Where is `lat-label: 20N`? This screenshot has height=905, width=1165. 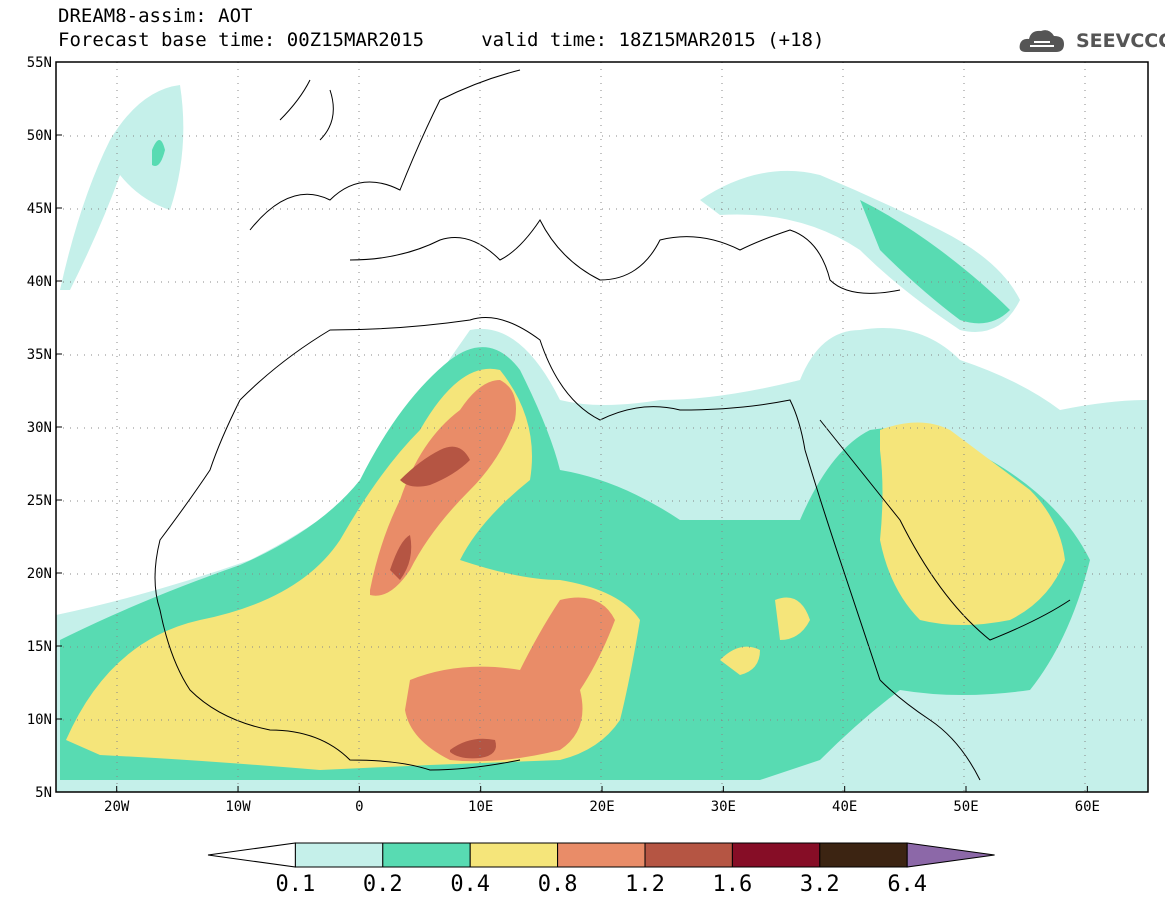 lat-label: 20N is located at coordinates (39, 574).